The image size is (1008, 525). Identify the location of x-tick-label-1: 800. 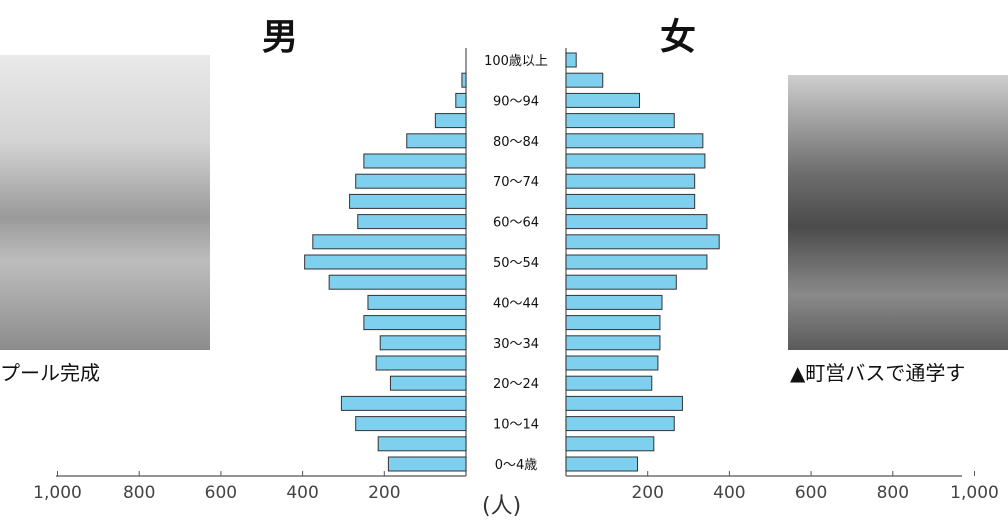
(139, 493).